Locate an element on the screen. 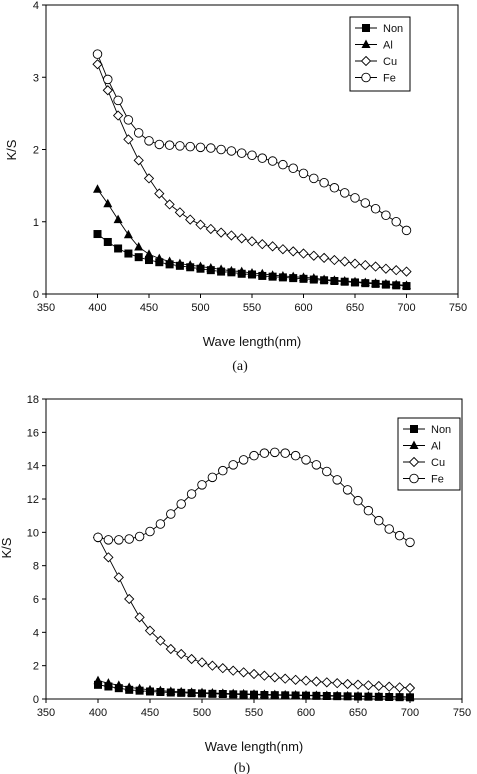  y-tick-label: 18 is located at coordinates (33, 400).